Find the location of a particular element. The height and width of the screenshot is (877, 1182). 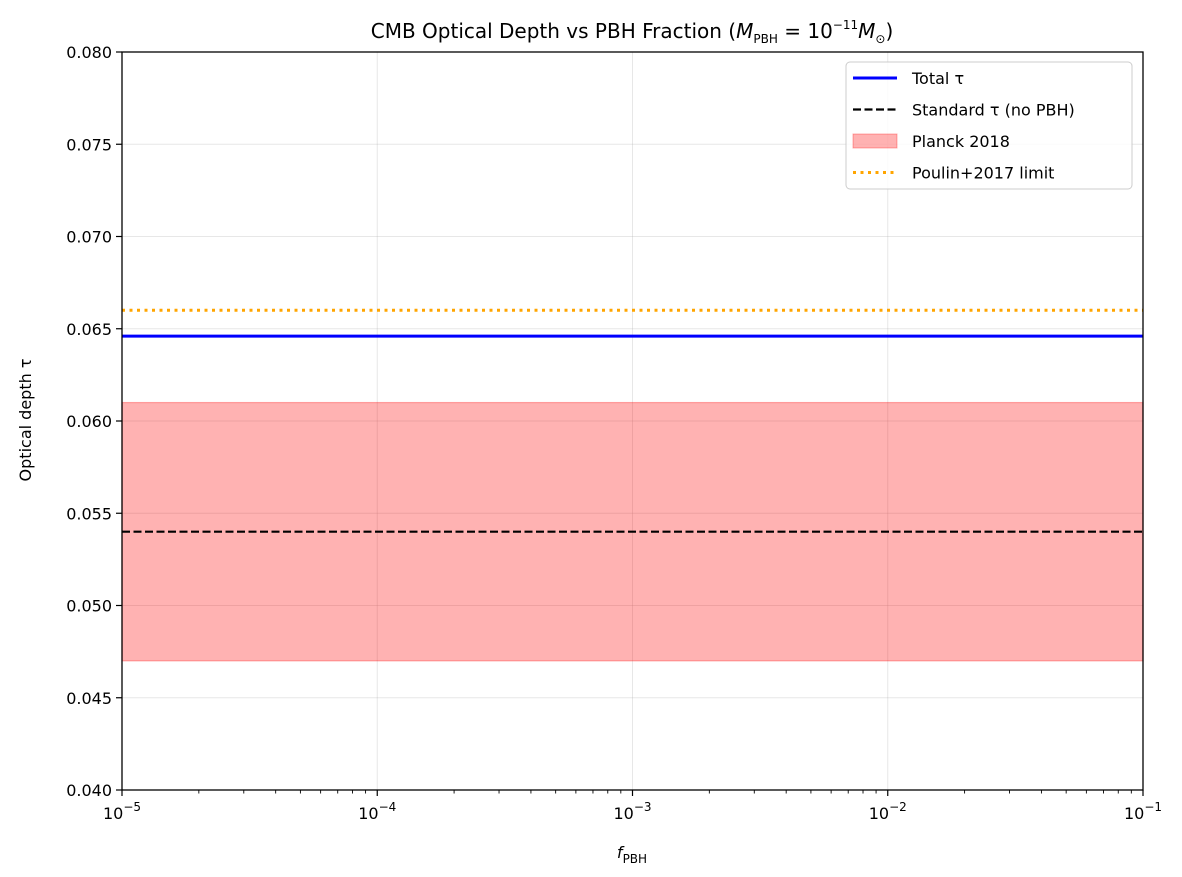

y-tick-label: 0.070 is located at coordinates (89, 237).